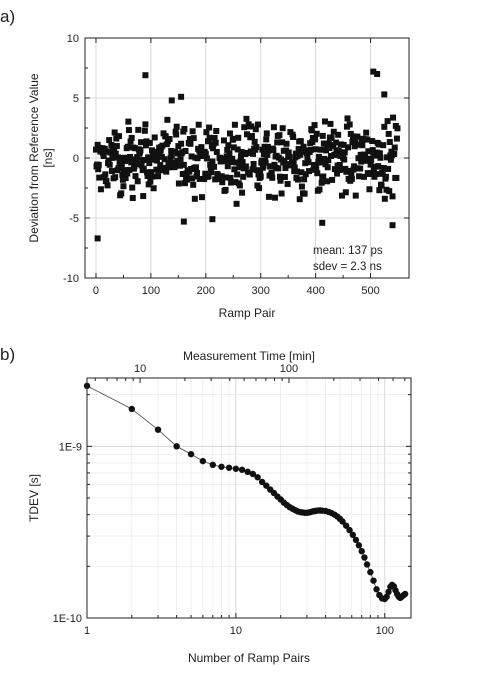 This screenshot has height=675, width=479. I want to click on panel-a-x-tick-label: 500, so click(370, 291).